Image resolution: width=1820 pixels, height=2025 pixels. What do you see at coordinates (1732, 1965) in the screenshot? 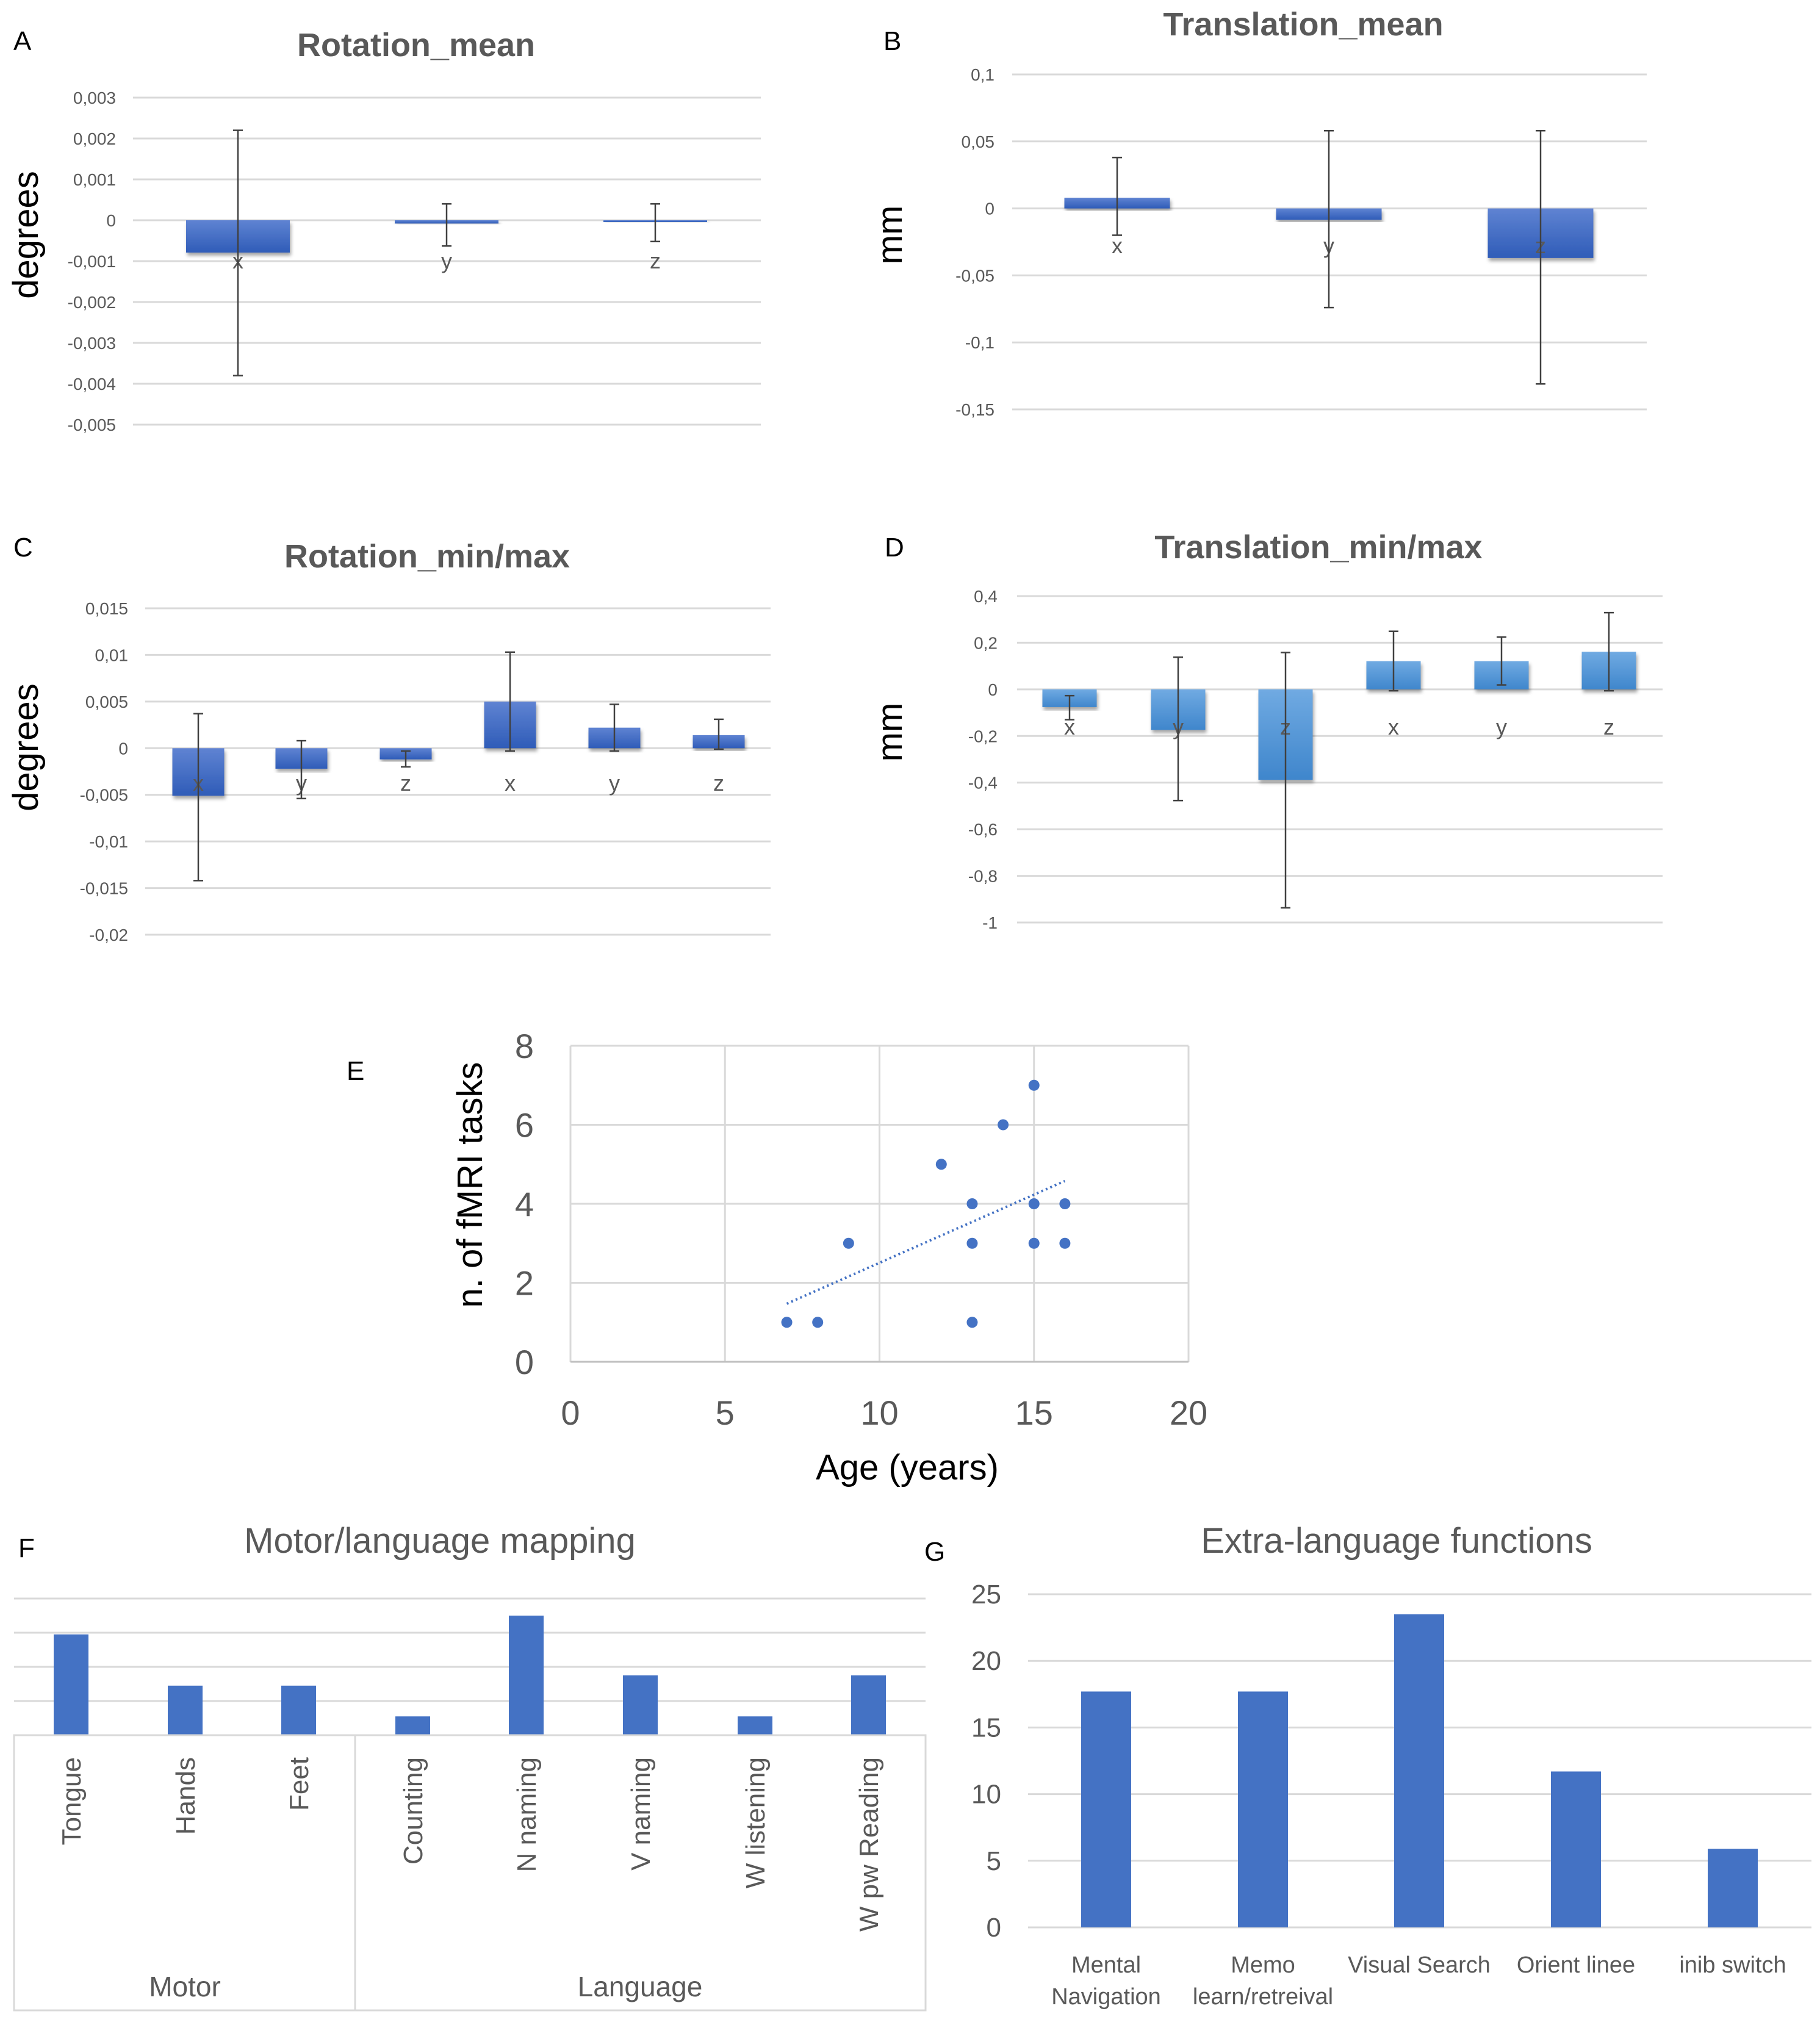
I see `category-label: inib switch` at bounding box center [1732, 1965].